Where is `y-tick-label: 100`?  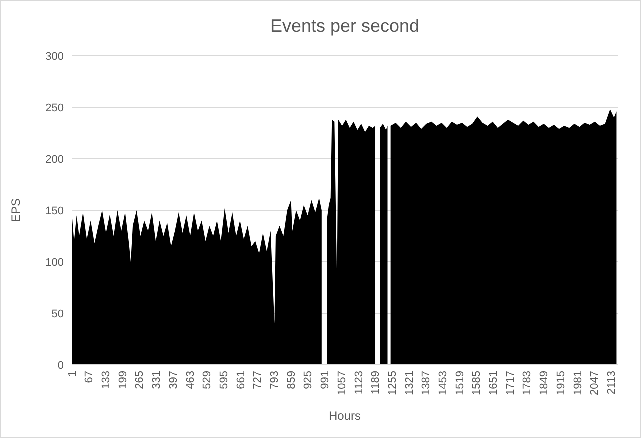
y-tick-label: 100 is located at coordinates (55, 262).